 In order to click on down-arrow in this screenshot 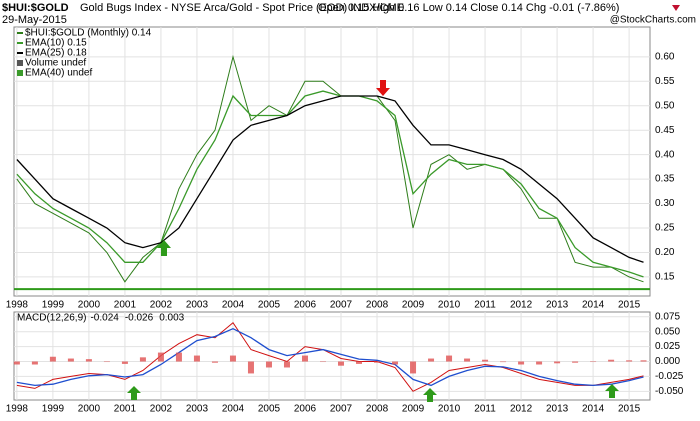, I will do `click(383, 88)`.